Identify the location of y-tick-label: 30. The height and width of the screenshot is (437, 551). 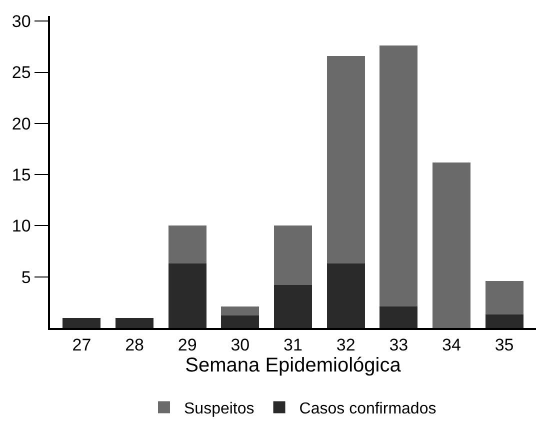
(21, 22).